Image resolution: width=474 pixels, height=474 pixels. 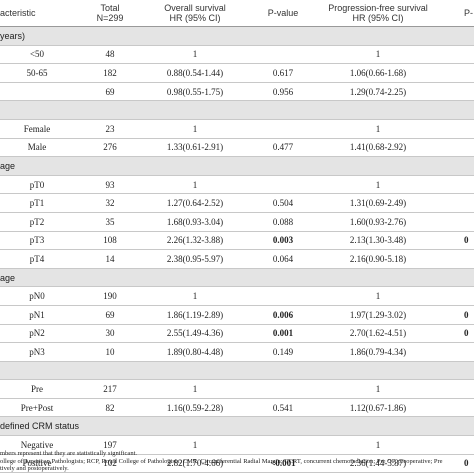 I want to click on section-row: years), so click(x=237, y=36).